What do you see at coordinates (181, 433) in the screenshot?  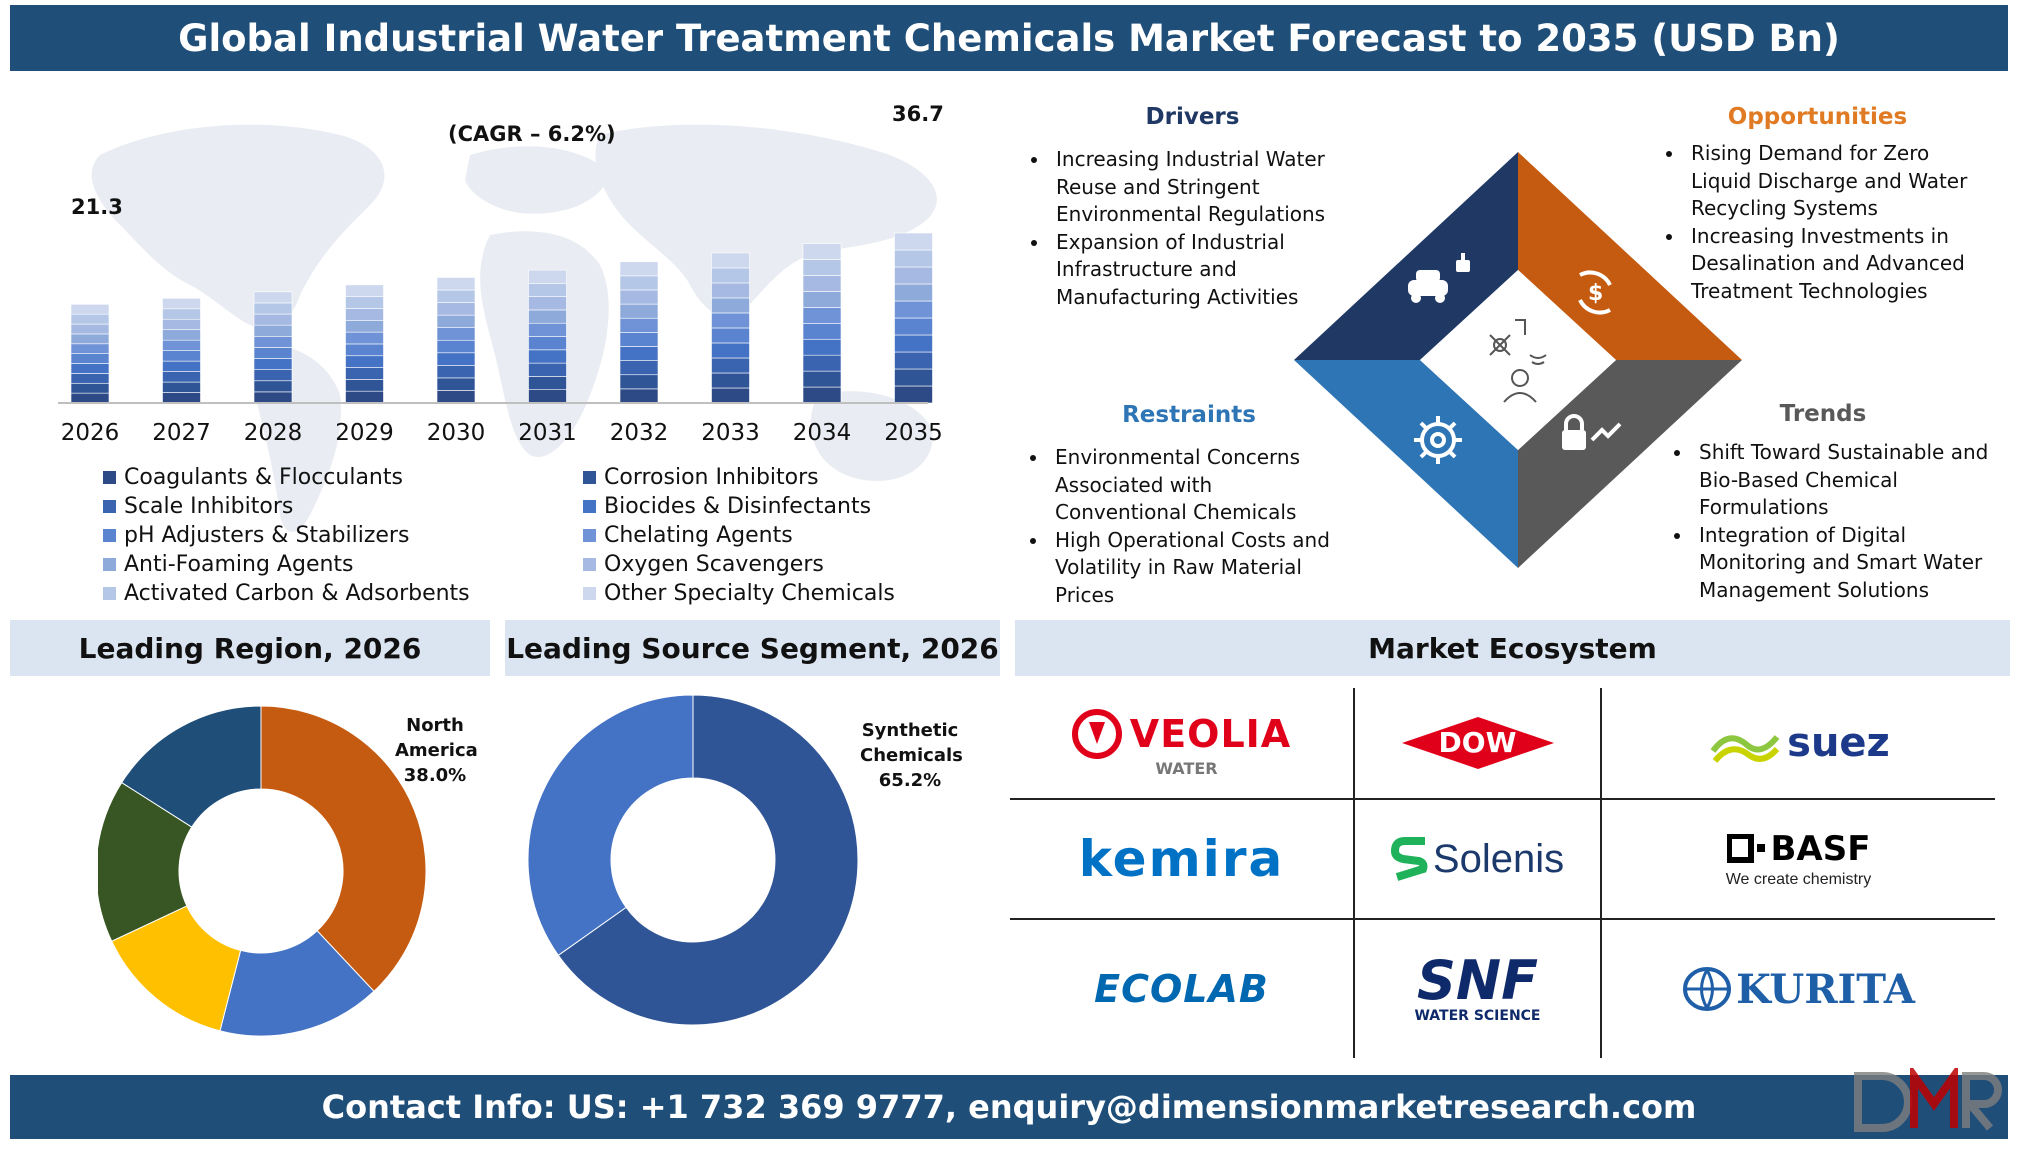 I see `x-tick-label: 2027` at bounding box center [181, 433].